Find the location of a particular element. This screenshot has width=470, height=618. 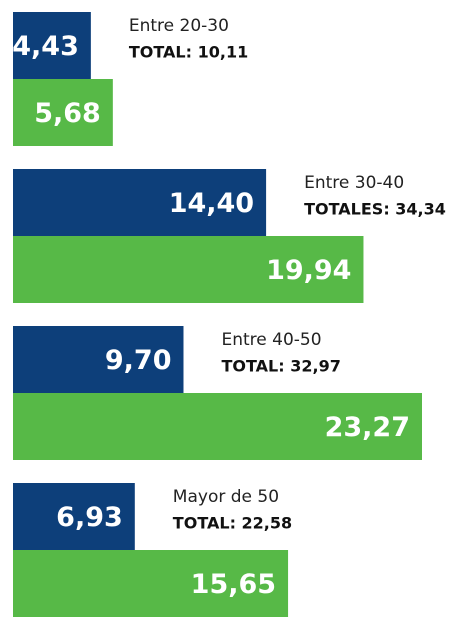

value-label: 6,93 is located at coordinates (89, 517).